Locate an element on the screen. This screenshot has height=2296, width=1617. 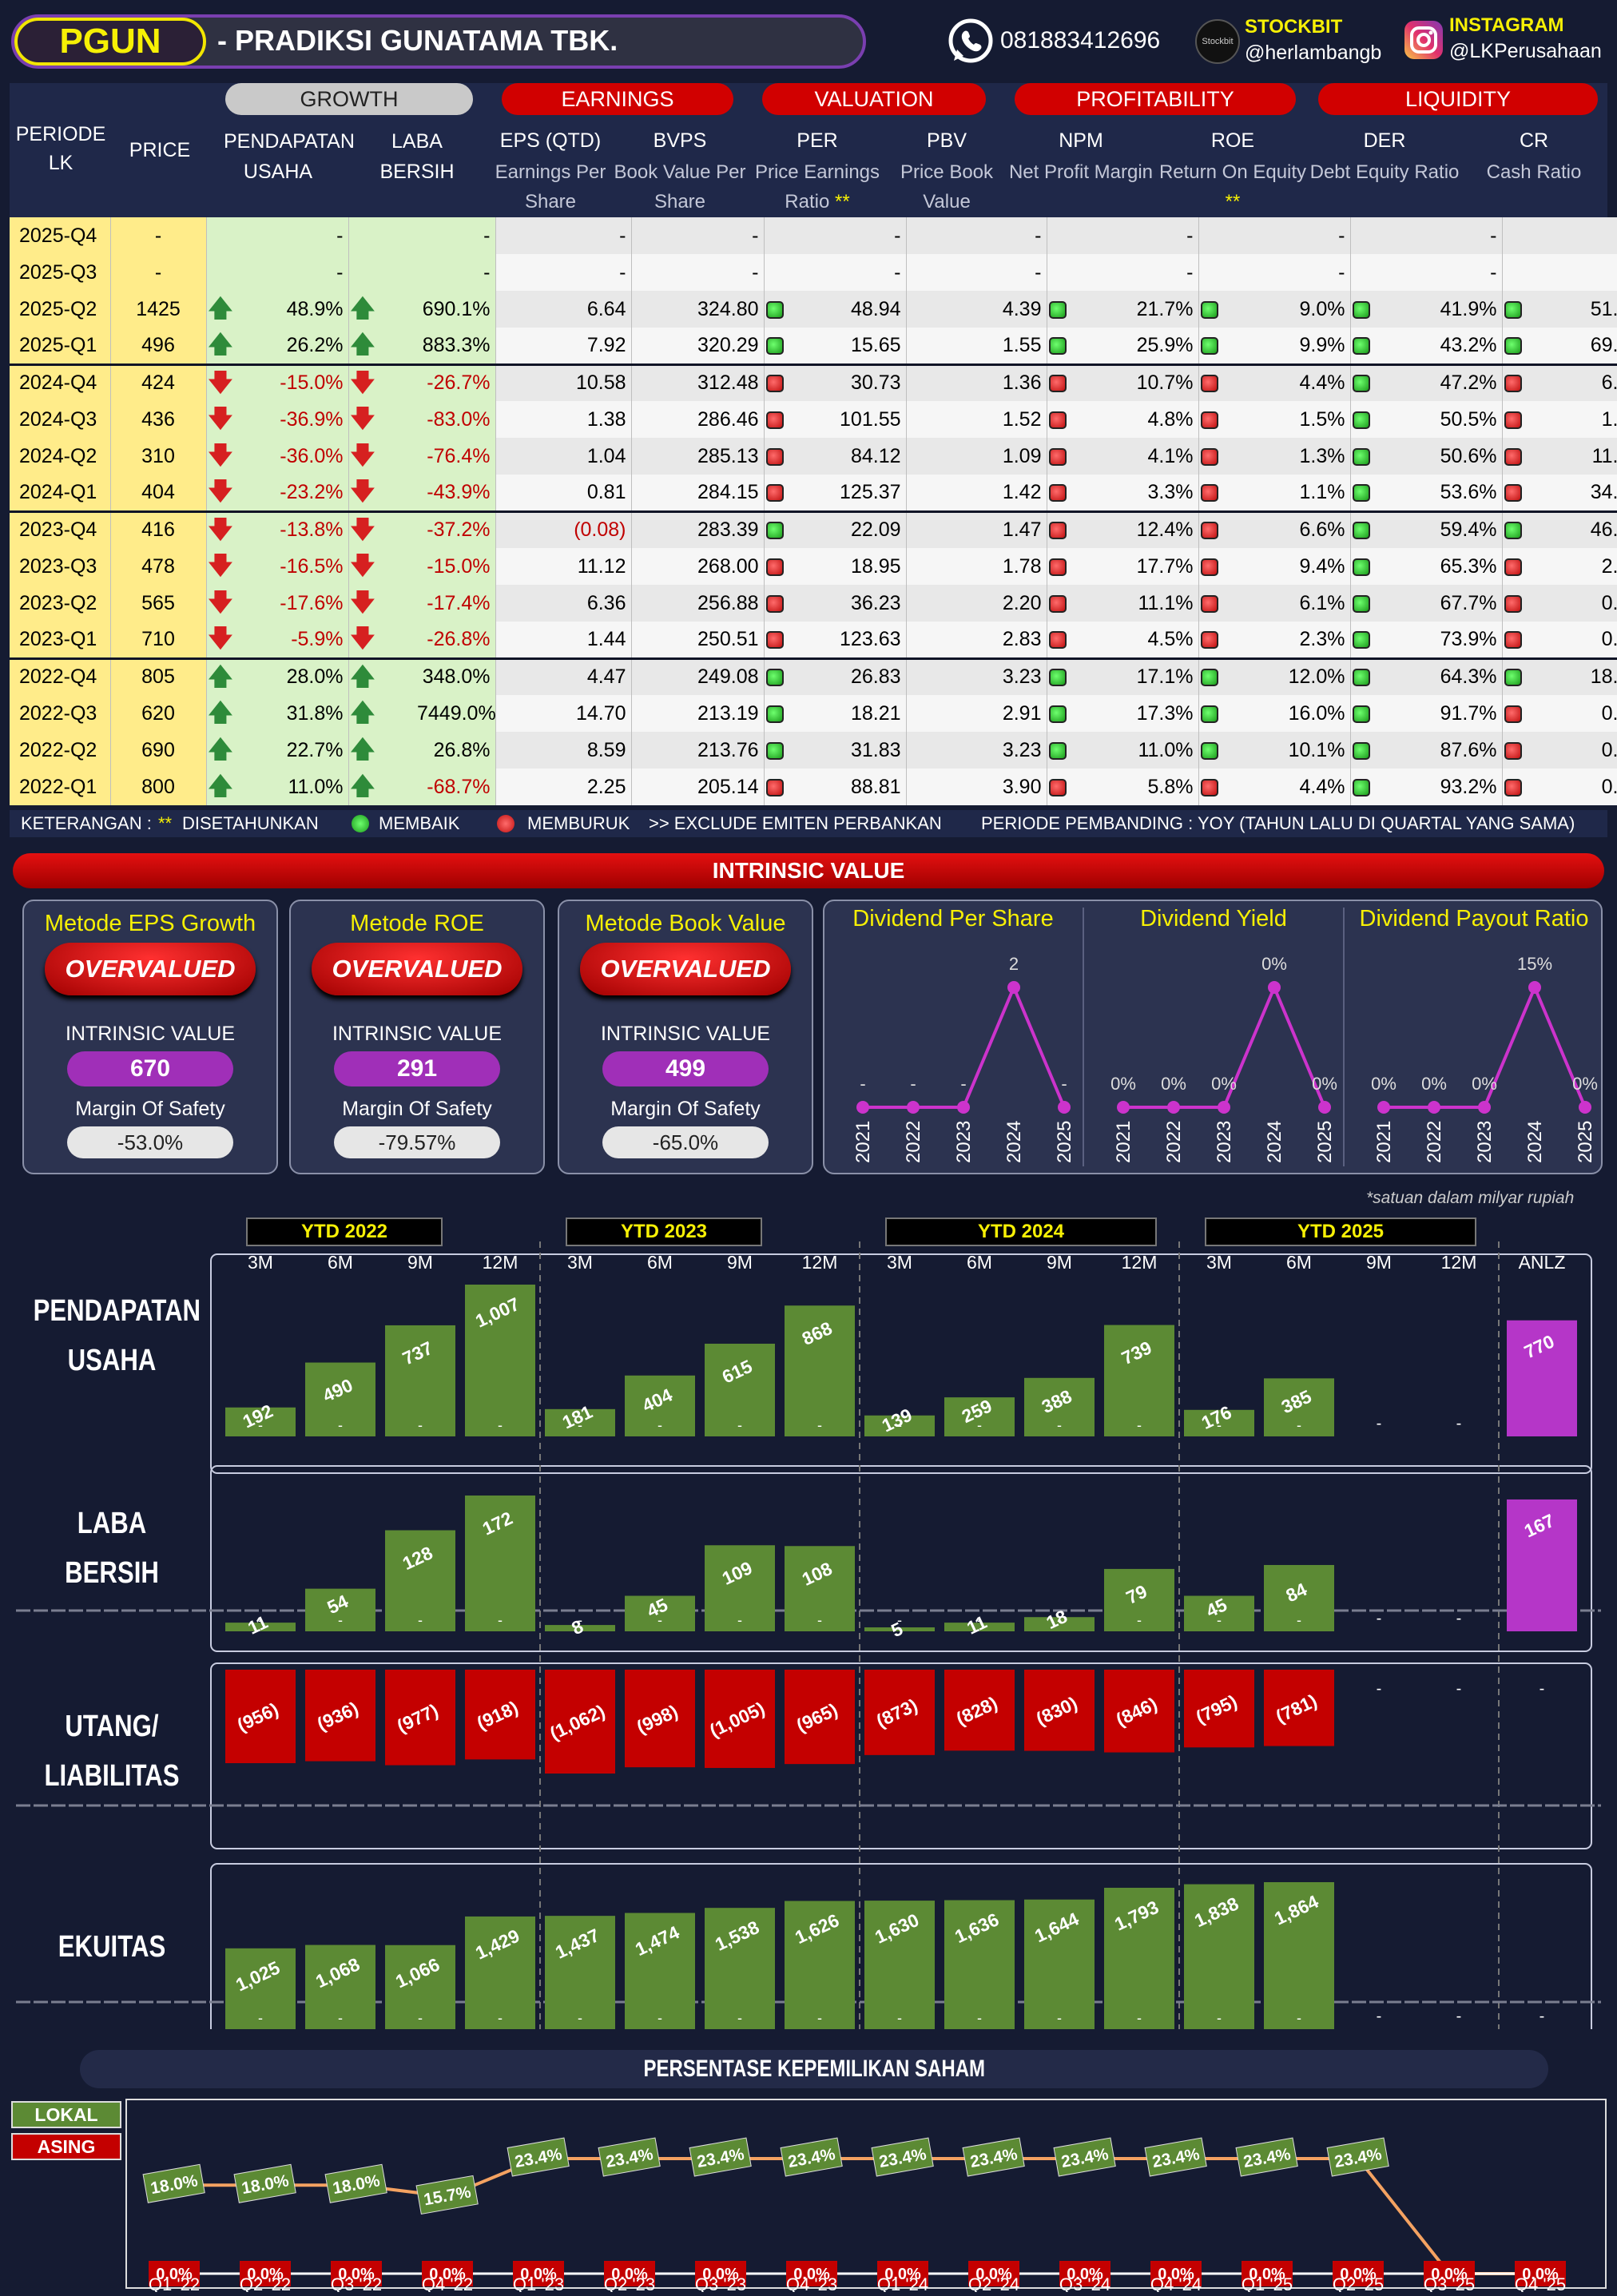
arrow-up-icon: 🡅 is located at coordinates (237, 309).